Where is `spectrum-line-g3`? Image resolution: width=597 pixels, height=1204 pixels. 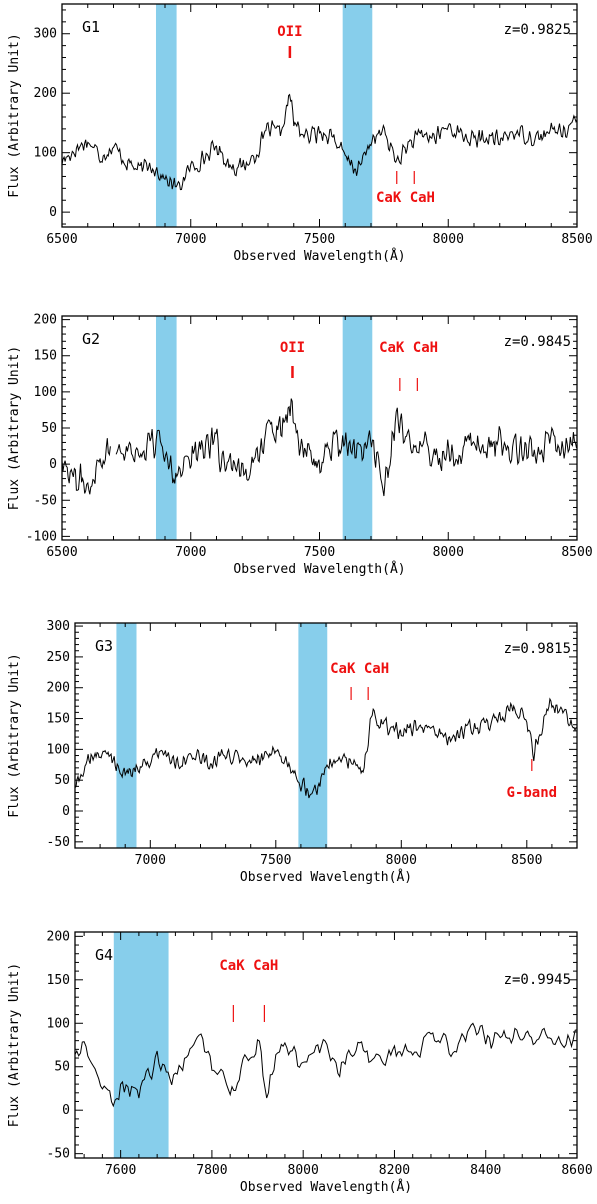
spectrum-line-g3 is located at coordinates (326, 748).